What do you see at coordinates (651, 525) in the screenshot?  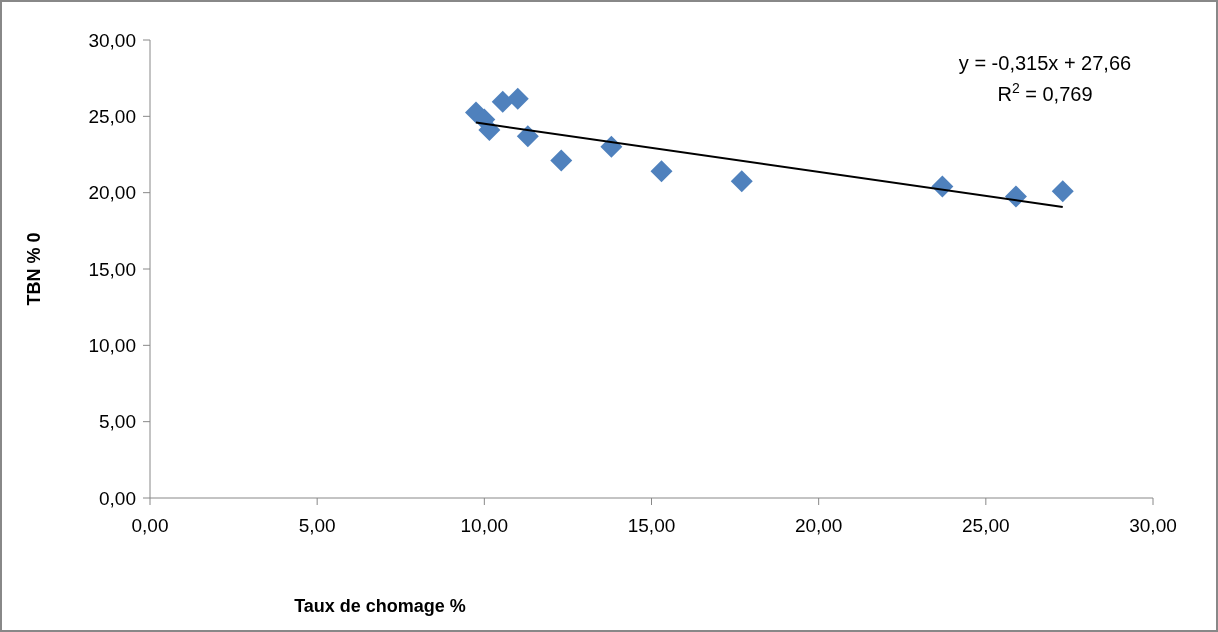 I see `x-tick-label: 15,00` at bounding box center [651, 525].